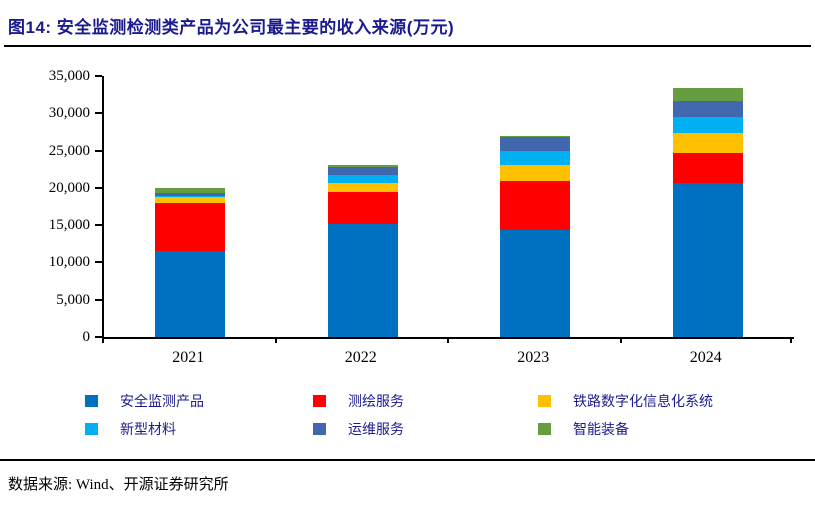 The image size is (815, 505). What do you see at coordinates (231, 27) in the screenshot?
I see `chart-title: 图14: 安全监测检测类产品为公司最主要的收入来源(万元)` at bounding box center [231, 27].